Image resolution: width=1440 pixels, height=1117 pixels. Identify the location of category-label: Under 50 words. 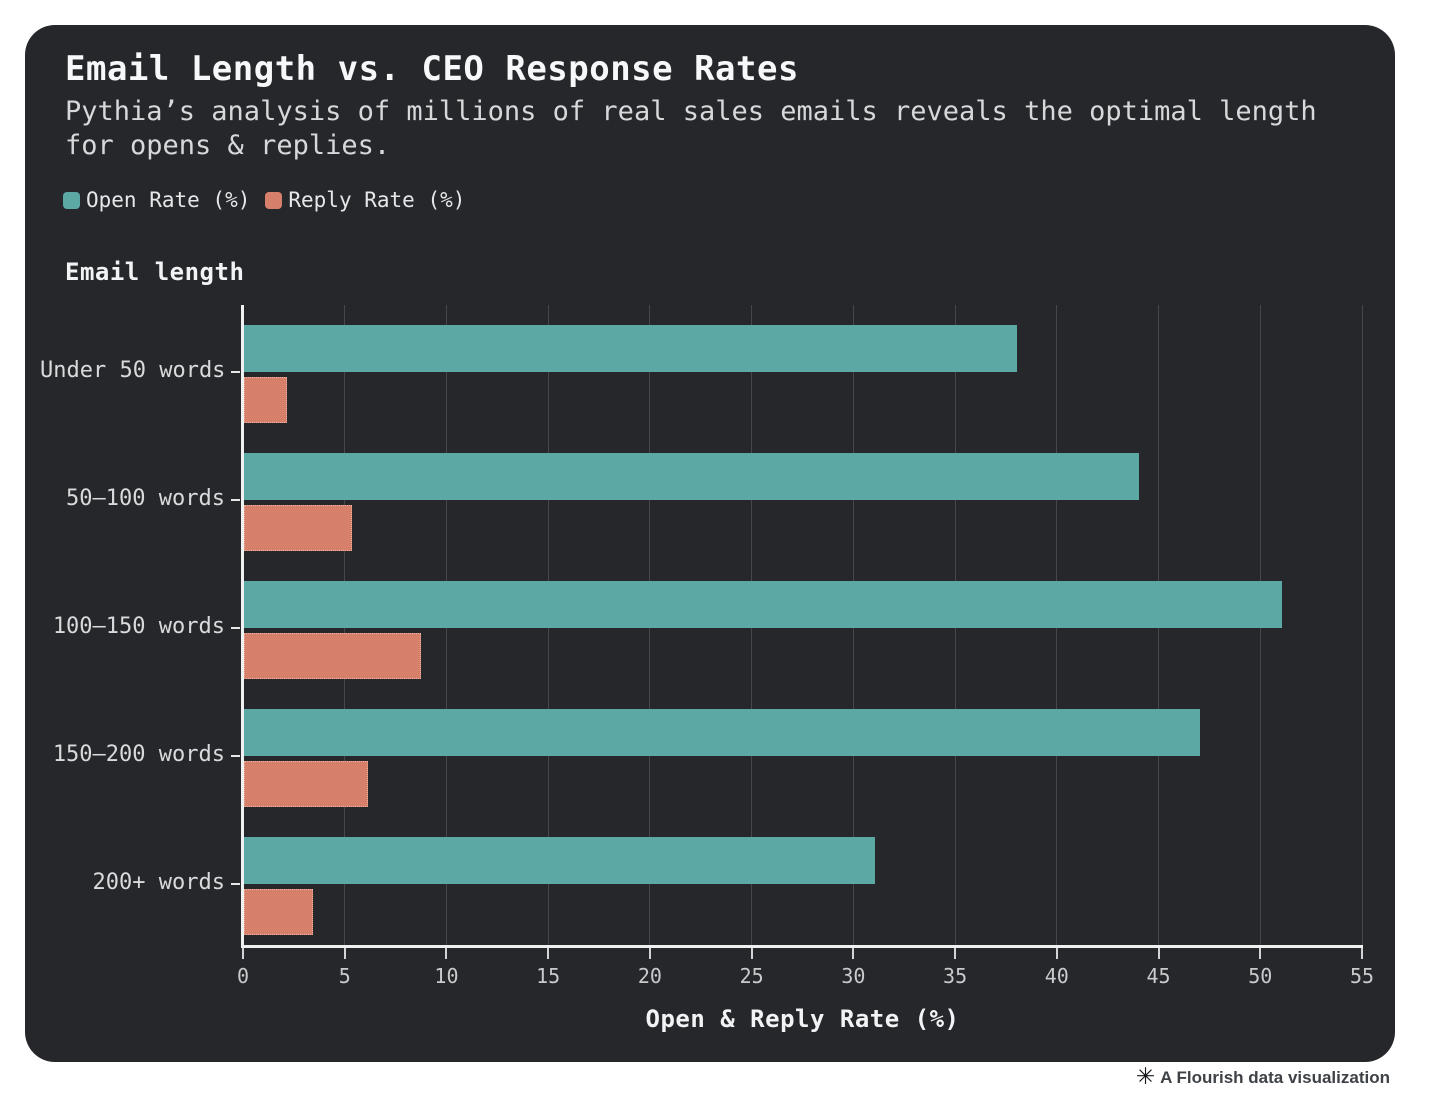
(133, 370).